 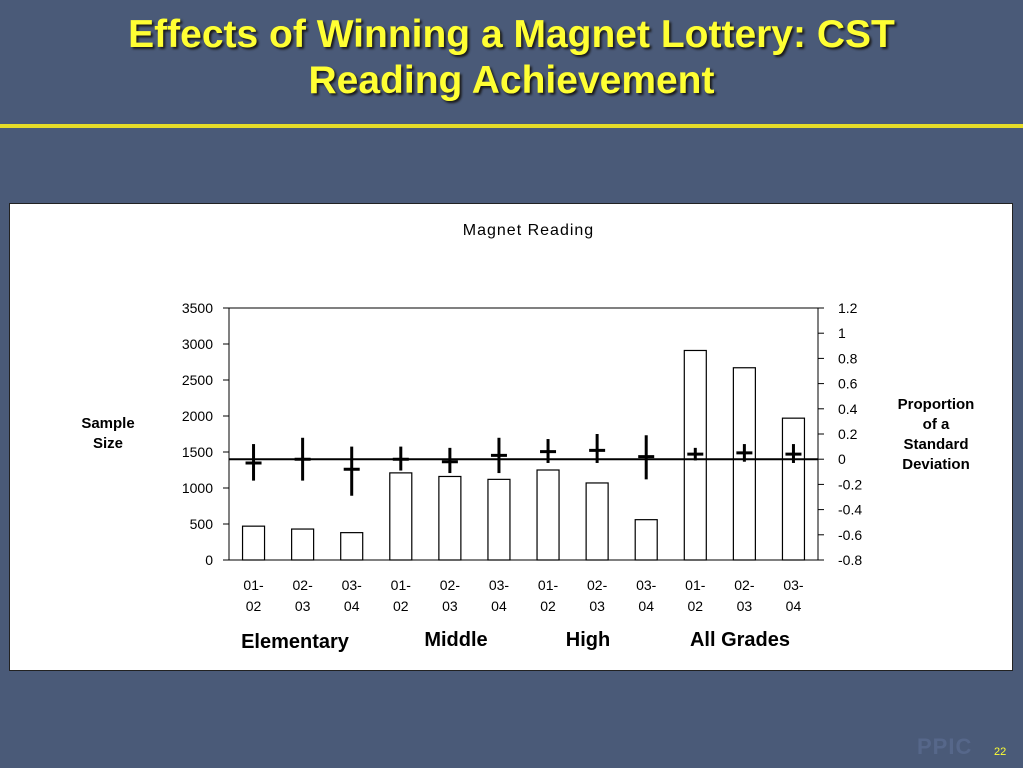 I want to click on title-divider, so click(x=511, y=126).